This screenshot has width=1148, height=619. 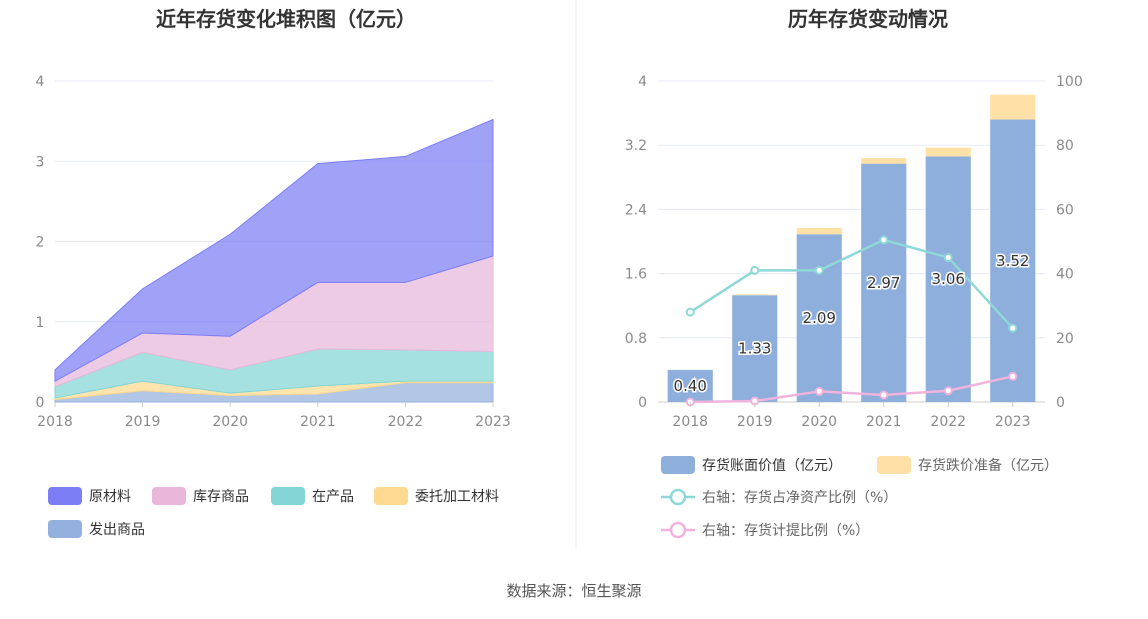 What do you see at coordinates (40, 403) in the screenshot?
I see `left-y-tick-label: 0` at bounding box center [40, 403].